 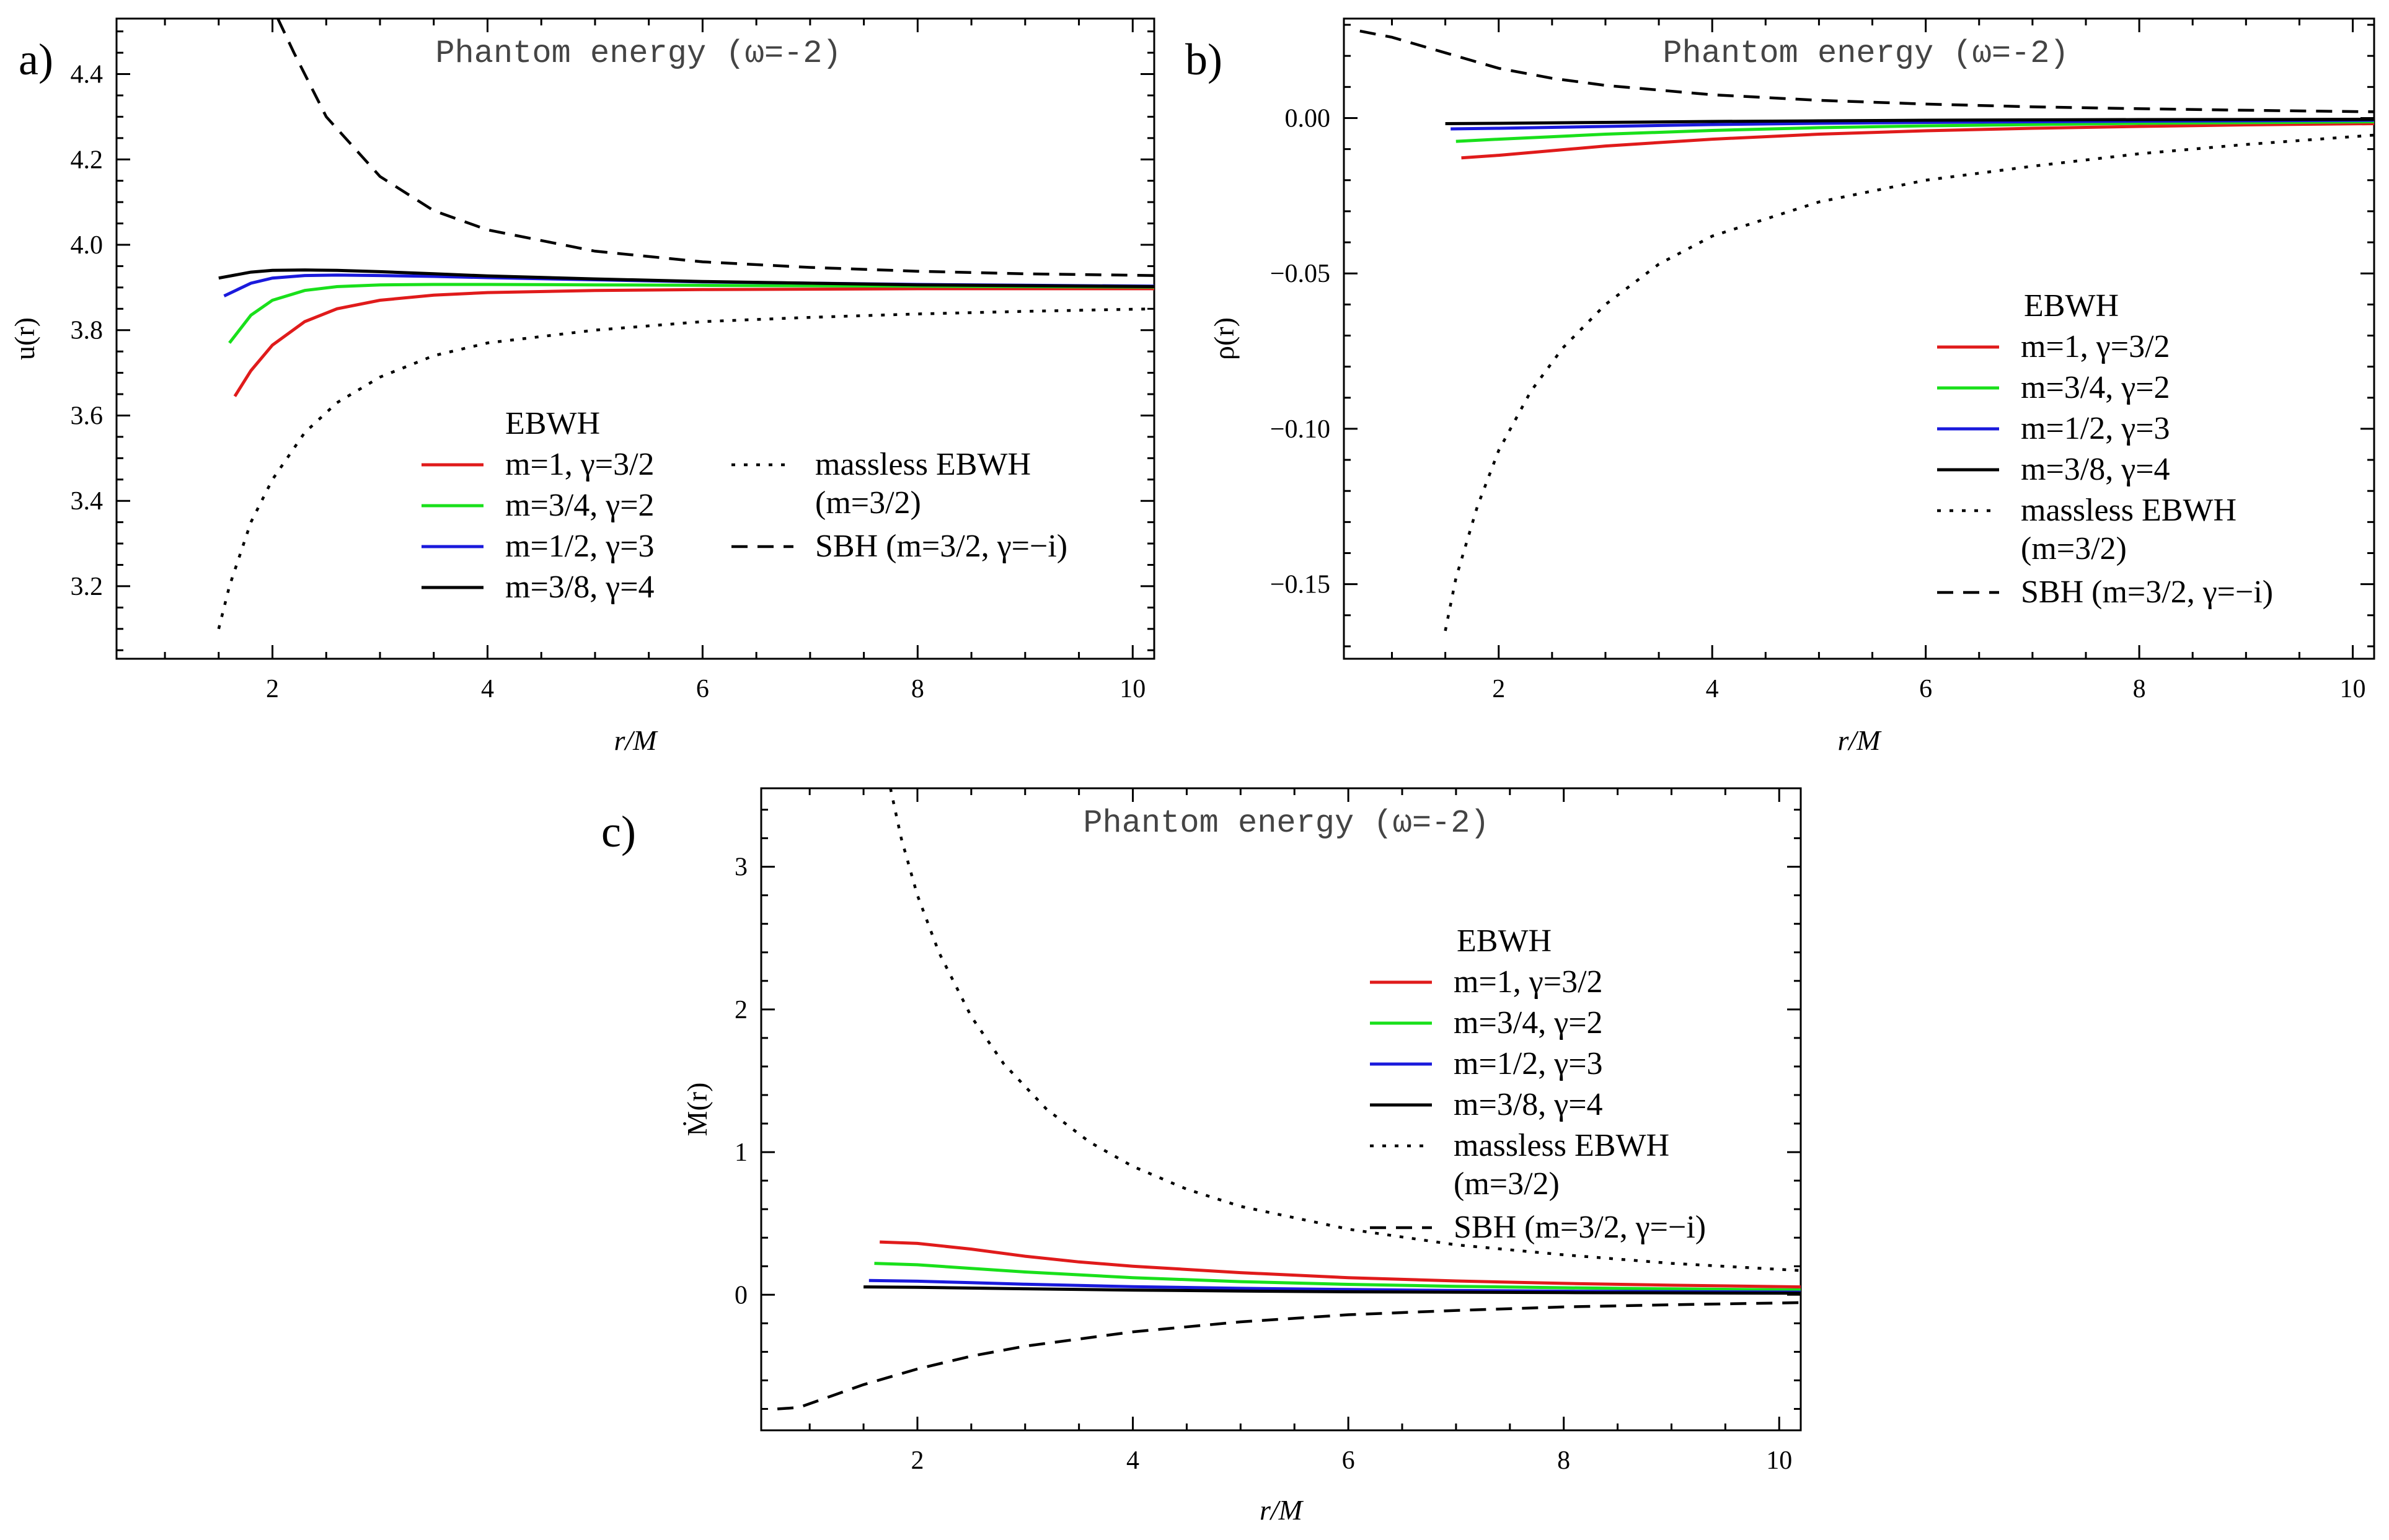 I want to click on y-tick-label: 0, so click(x=741, y=1295).